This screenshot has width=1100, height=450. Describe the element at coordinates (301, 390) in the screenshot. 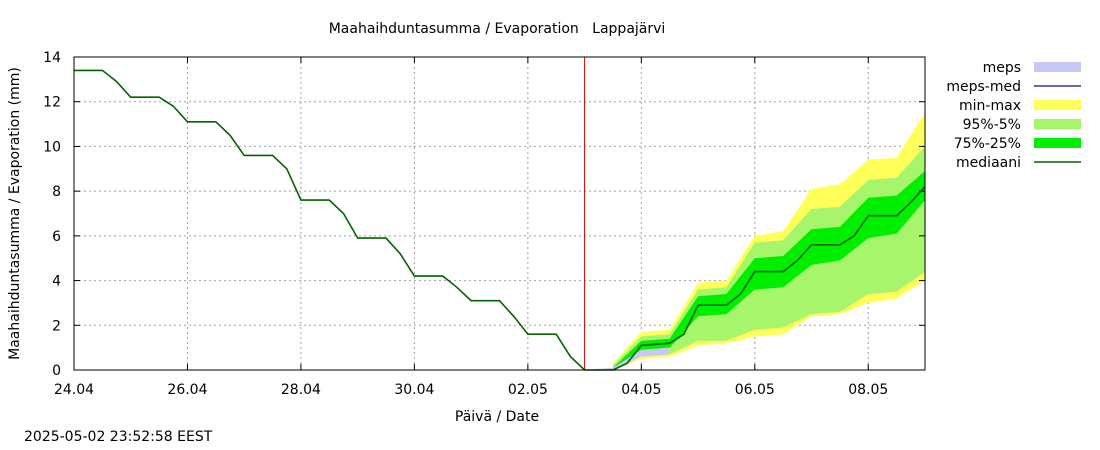

I see `x-tick-label-2: 28.04` at that location.